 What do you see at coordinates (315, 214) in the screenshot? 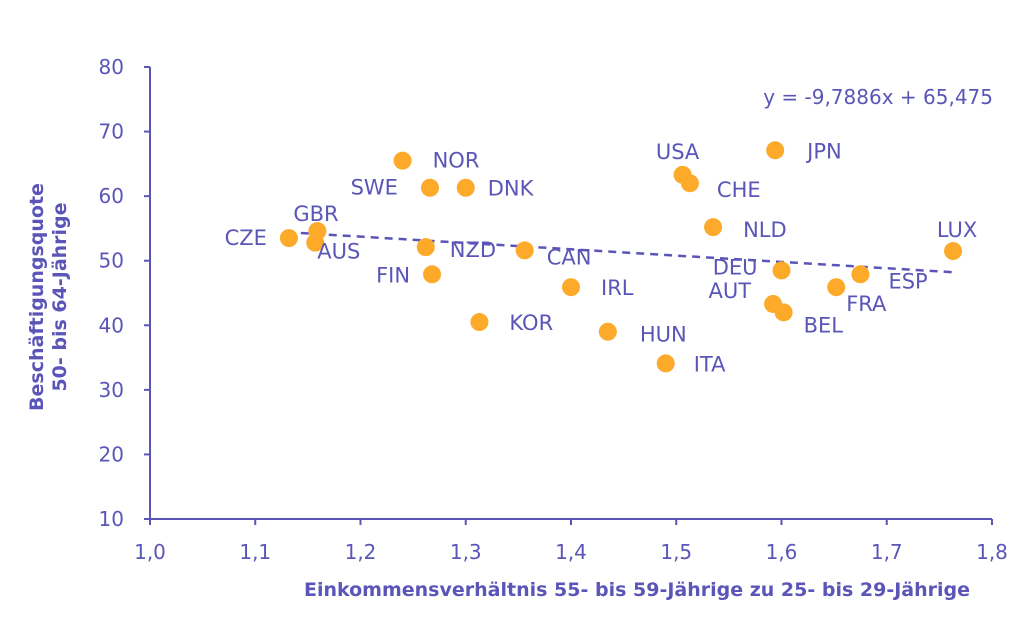
I see `point-label-gbr: GBR` at bounding box center [315, 214].